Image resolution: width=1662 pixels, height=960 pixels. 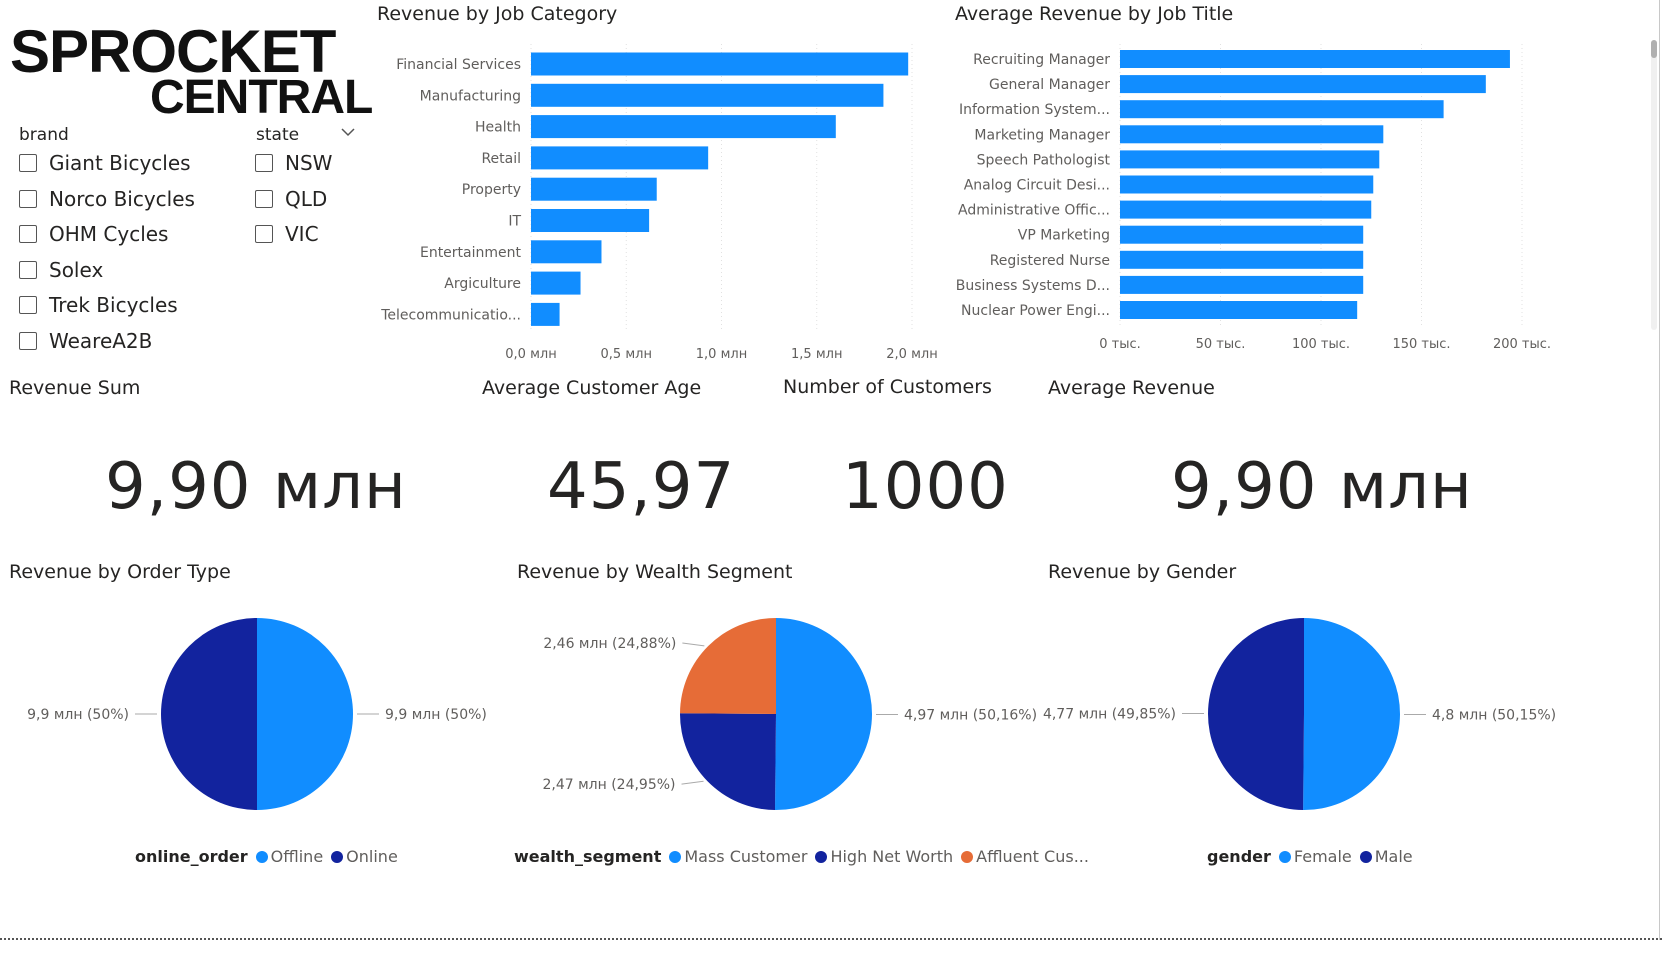 What do you see at coordinates (107, 199) in the screenshot?
I see `brand-slicer-item: Norco Bicycles` at bounding box center [107, 199].